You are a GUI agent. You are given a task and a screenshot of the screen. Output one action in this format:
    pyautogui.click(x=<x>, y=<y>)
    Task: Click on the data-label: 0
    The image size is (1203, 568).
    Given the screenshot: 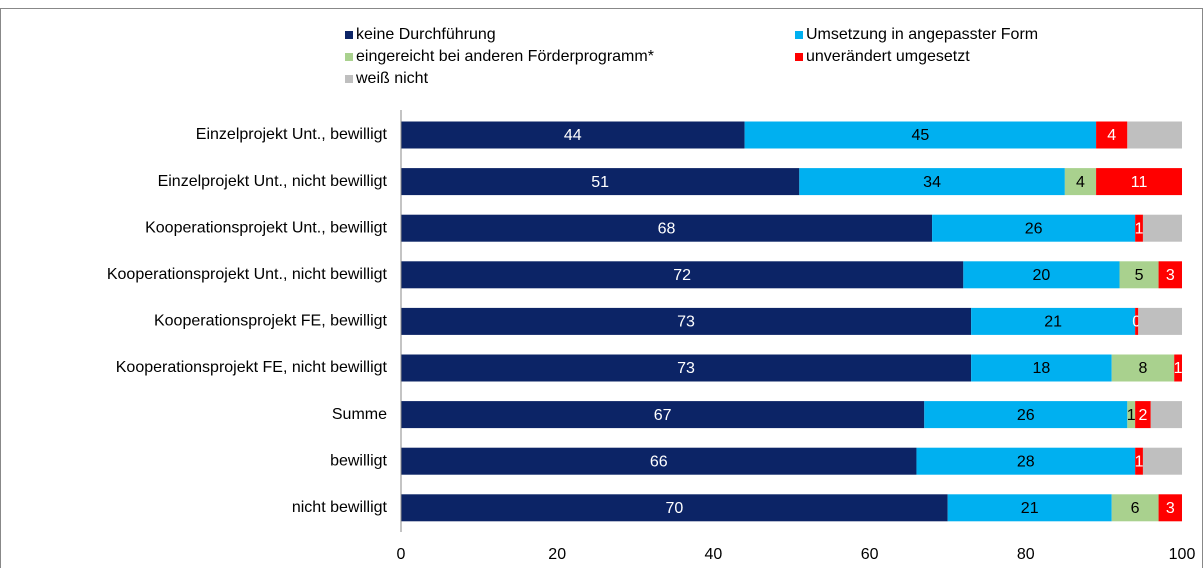 What is the action you would take?
    pyautogui.click(x=1136, y=322)
    